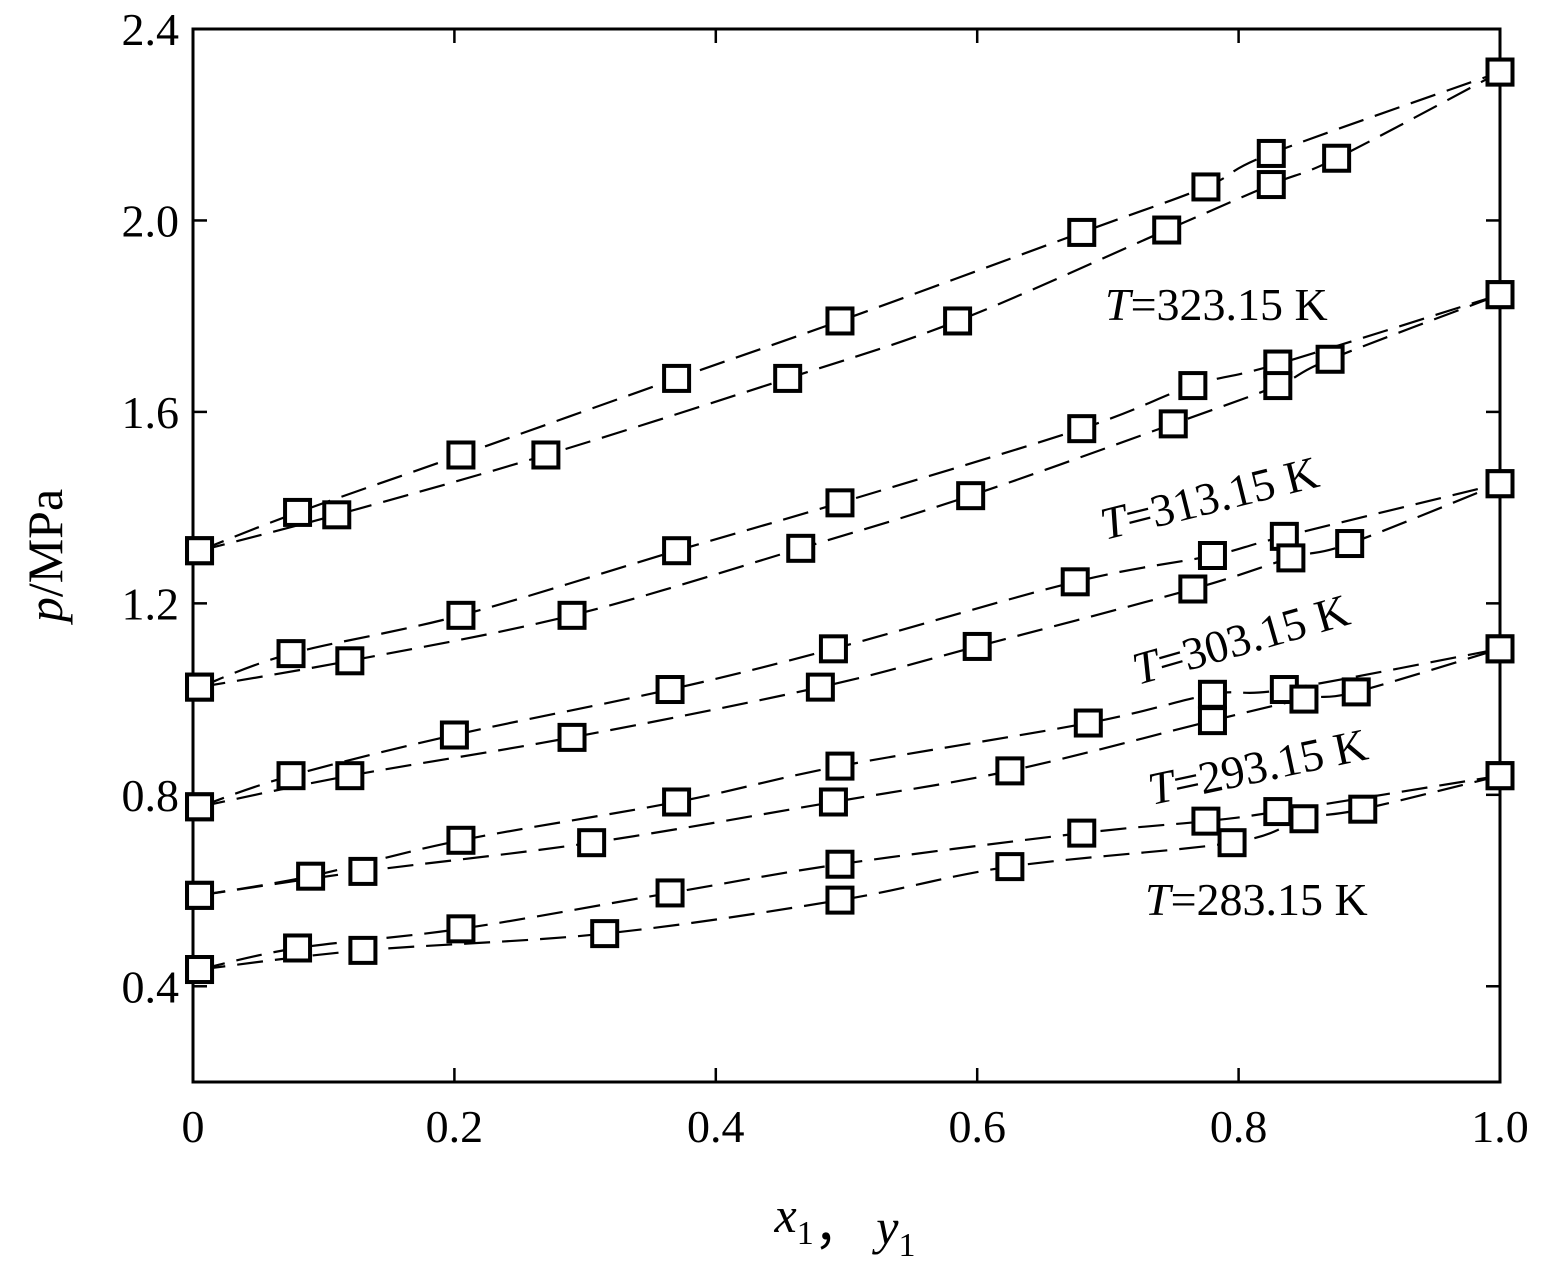 This screenshot has height=1270, width=1550. What do you see at coordinates (151, 412) in the screenshot?
I see `y-tick-label: 1.6` at bounding box center [151, 412].